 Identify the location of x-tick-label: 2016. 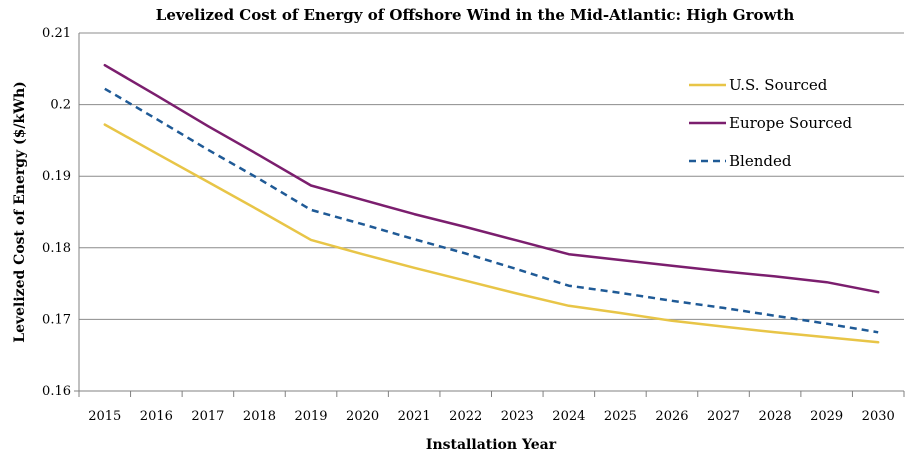
(156, 416).